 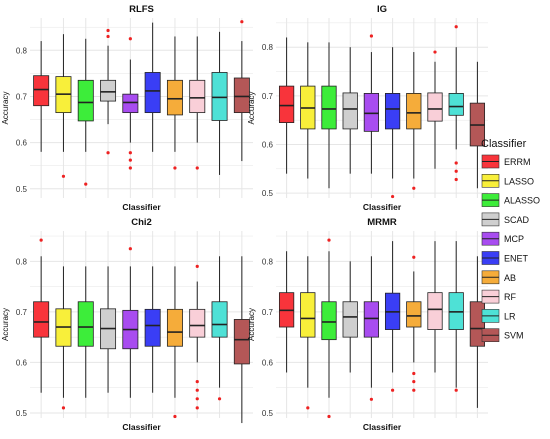 I want to click on legend-item-errm: ERRM, so click(x=506, y=161).